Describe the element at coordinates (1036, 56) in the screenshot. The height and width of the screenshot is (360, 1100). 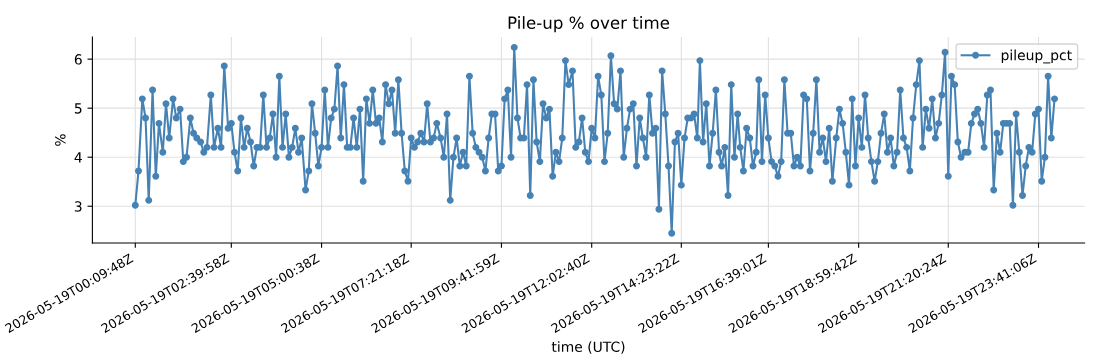
I see `legend-label: pileup_pct` at that location.